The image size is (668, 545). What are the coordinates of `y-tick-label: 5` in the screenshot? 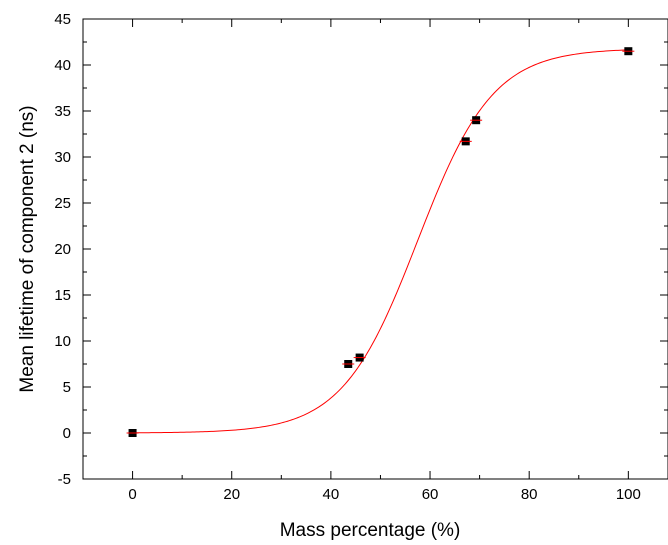 It's located at (67, 387).